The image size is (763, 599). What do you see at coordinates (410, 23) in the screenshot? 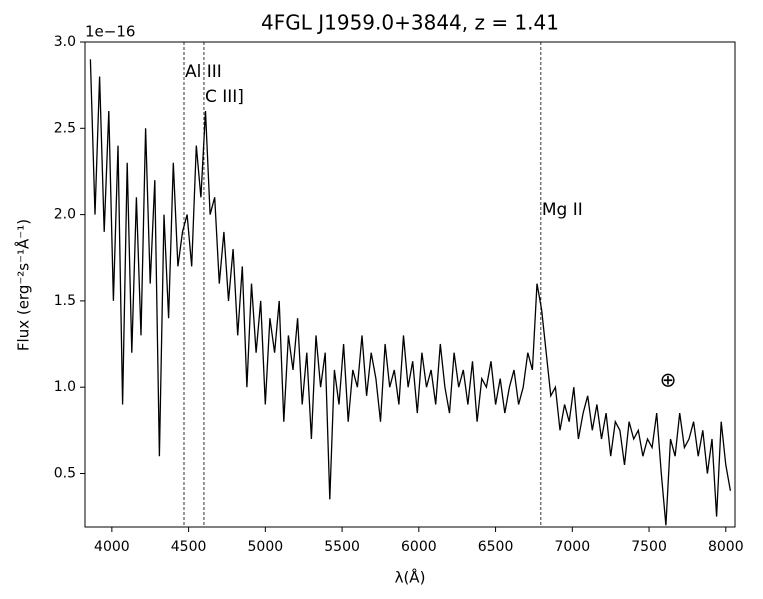
I see `chart-title: 4FGL J1959.0+3844, z = 1.41` at bounding box center [410, 23].